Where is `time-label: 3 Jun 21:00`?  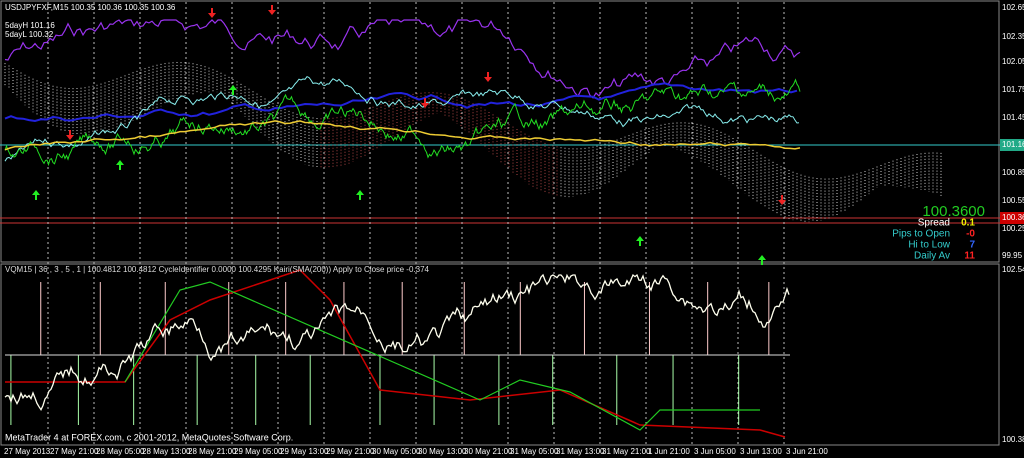 time-label: 3 Jun 21:00 is located at coordinates (807, 451).